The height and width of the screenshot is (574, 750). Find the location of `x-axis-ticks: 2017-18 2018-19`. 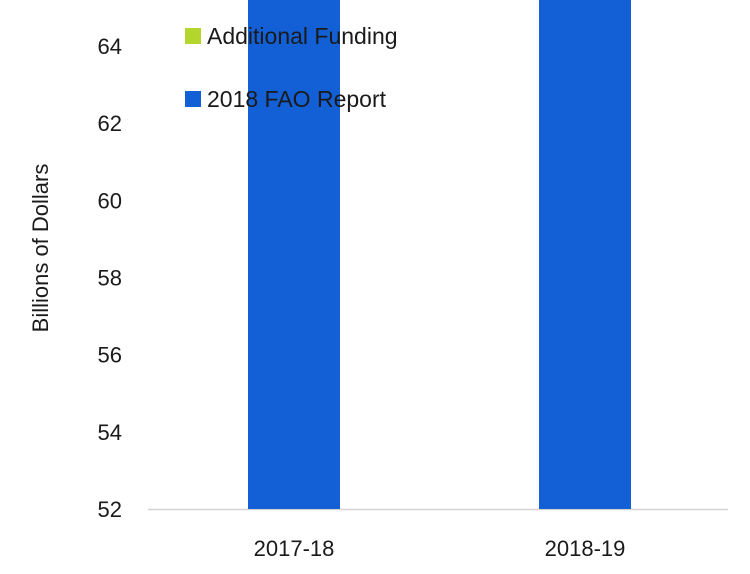

x-axis-ticks: 2017-18 2018-19 is located at coordinates (440, 548).